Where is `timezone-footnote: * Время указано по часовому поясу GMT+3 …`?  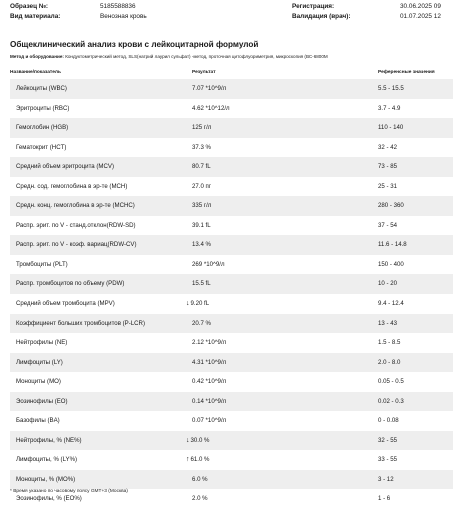
timezone-footnote: * Время указано по часовому поясу GMT+3 … is located at coordinates (69, 491).